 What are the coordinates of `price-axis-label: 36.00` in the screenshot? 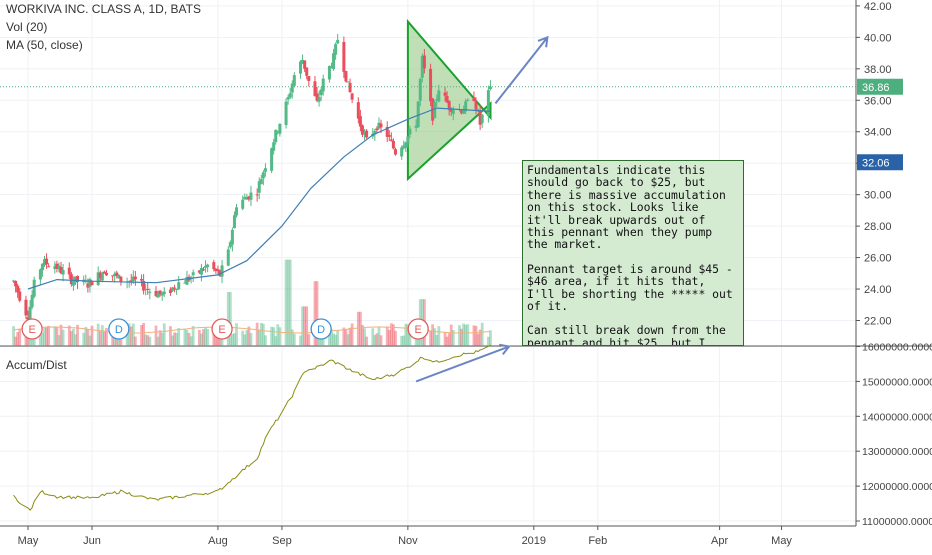 It's located at (878, 101).